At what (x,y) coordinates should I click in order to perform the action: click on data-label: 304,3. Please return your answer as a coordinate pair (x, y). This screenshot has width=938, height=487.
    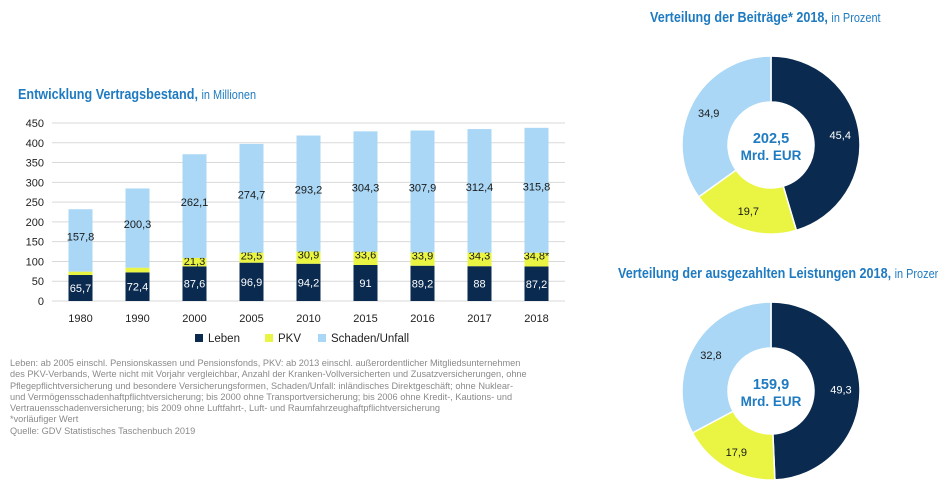
    Looking at the image, I should click on (366, 189).